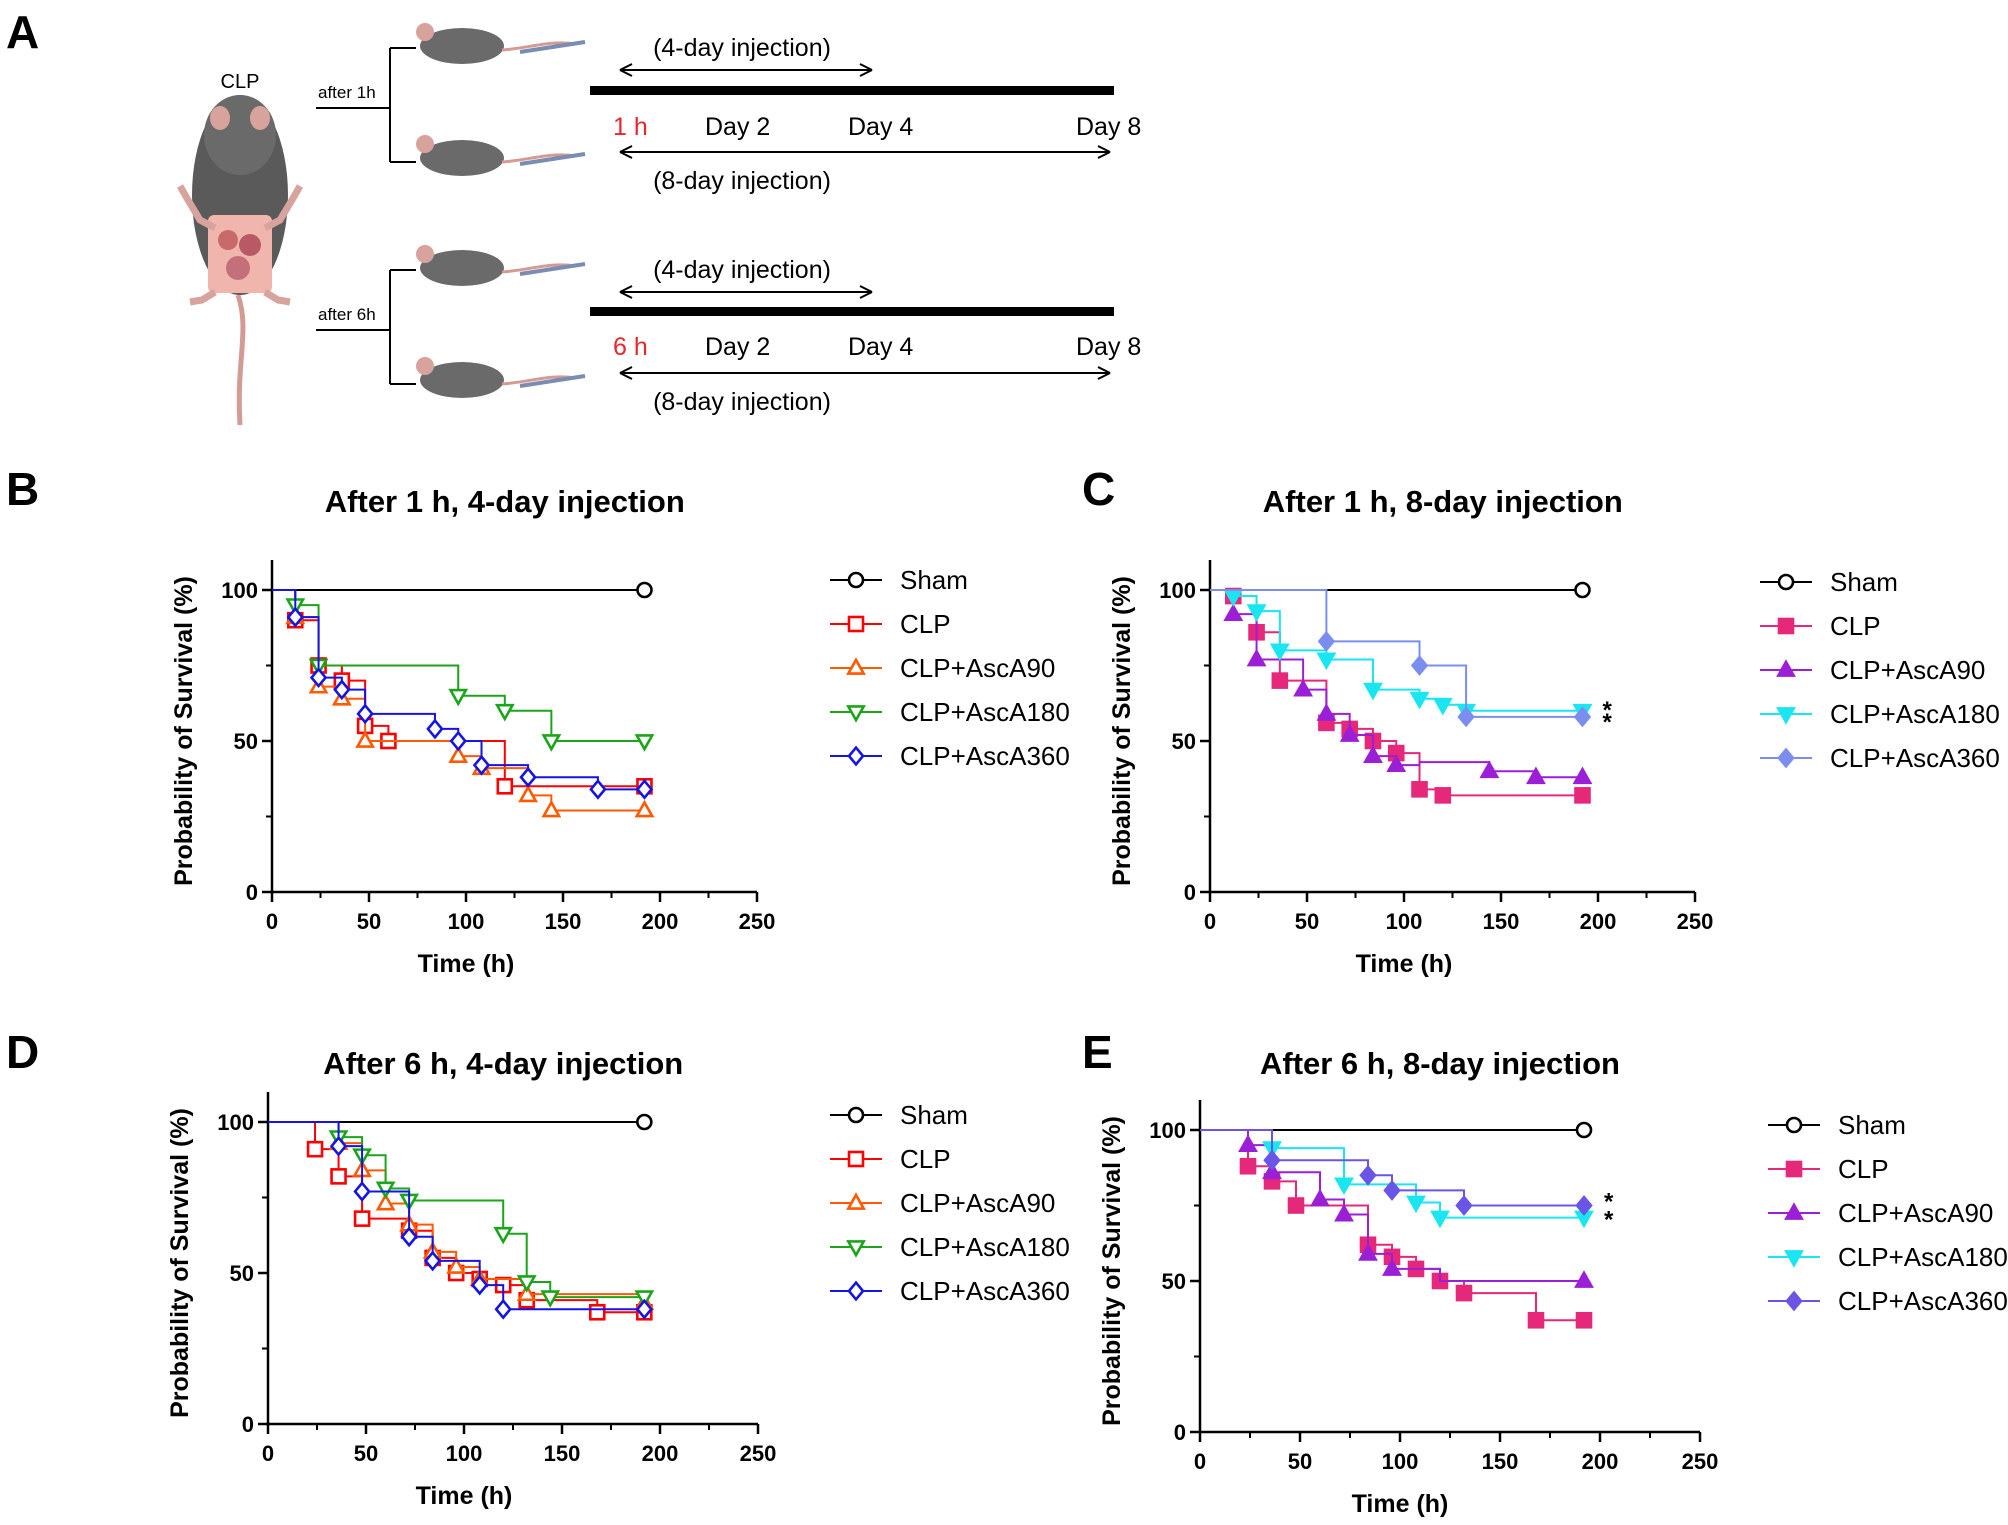  I want to click on timeline-day8: Day 8, so click(1108, 347).